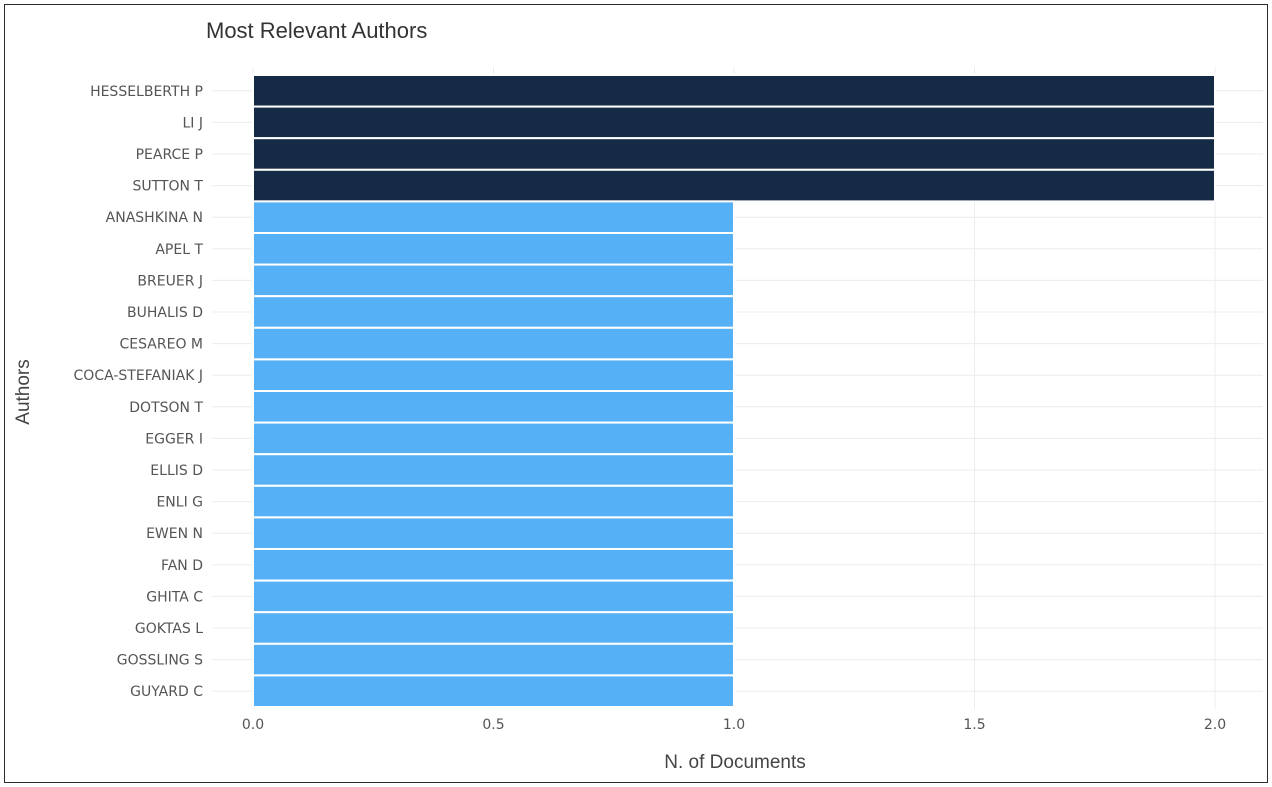  What do you see at coordinates (974, 725) in the screenshot?
I see `x-tick-label: 1.5` at bounding box center [974, 725].